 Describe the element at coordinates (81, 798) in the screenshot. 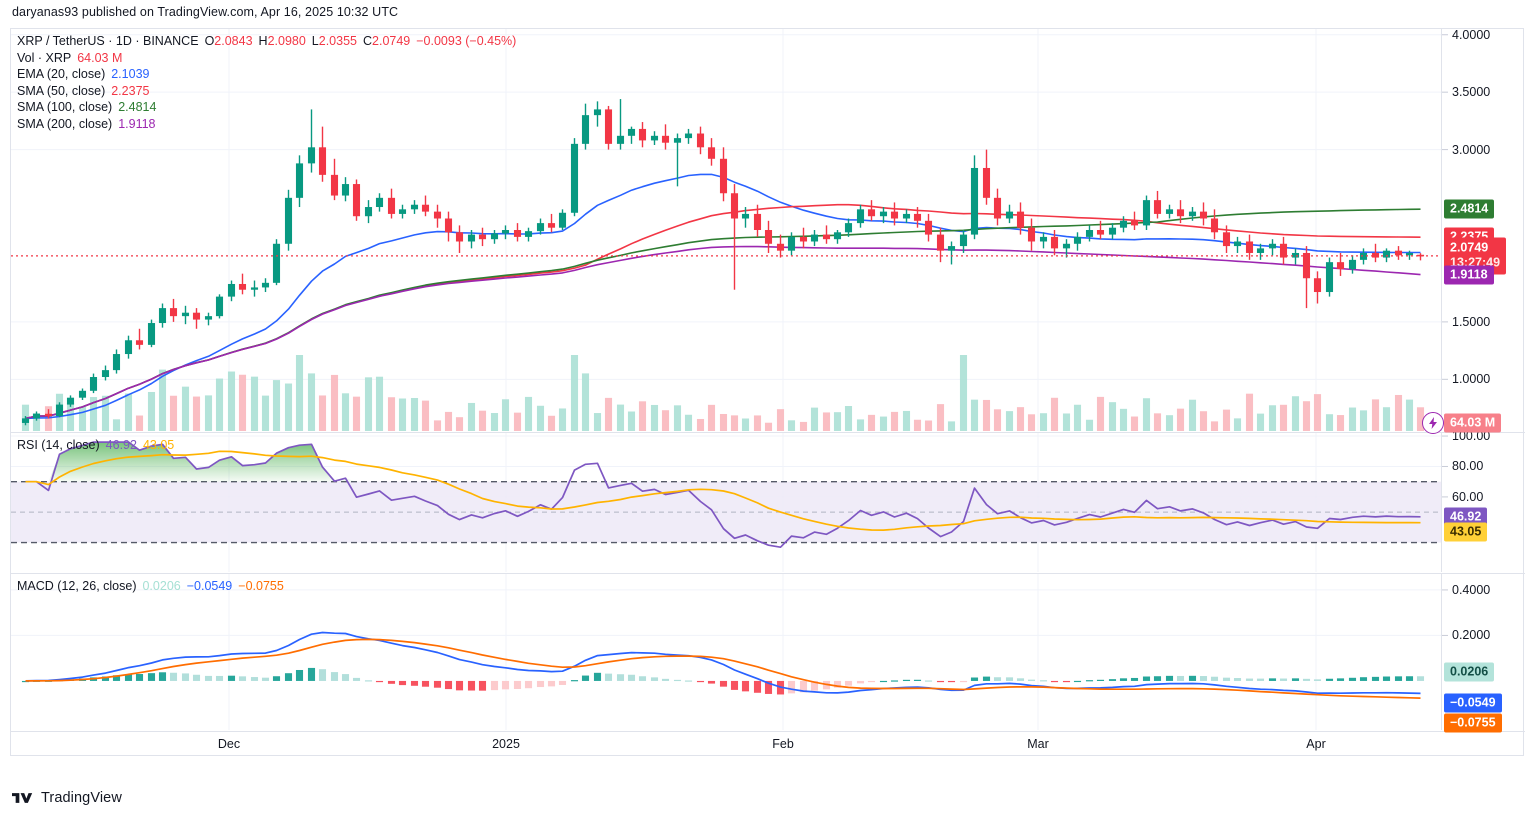

I see `tradingview-wordmark: TradingView` at that location.